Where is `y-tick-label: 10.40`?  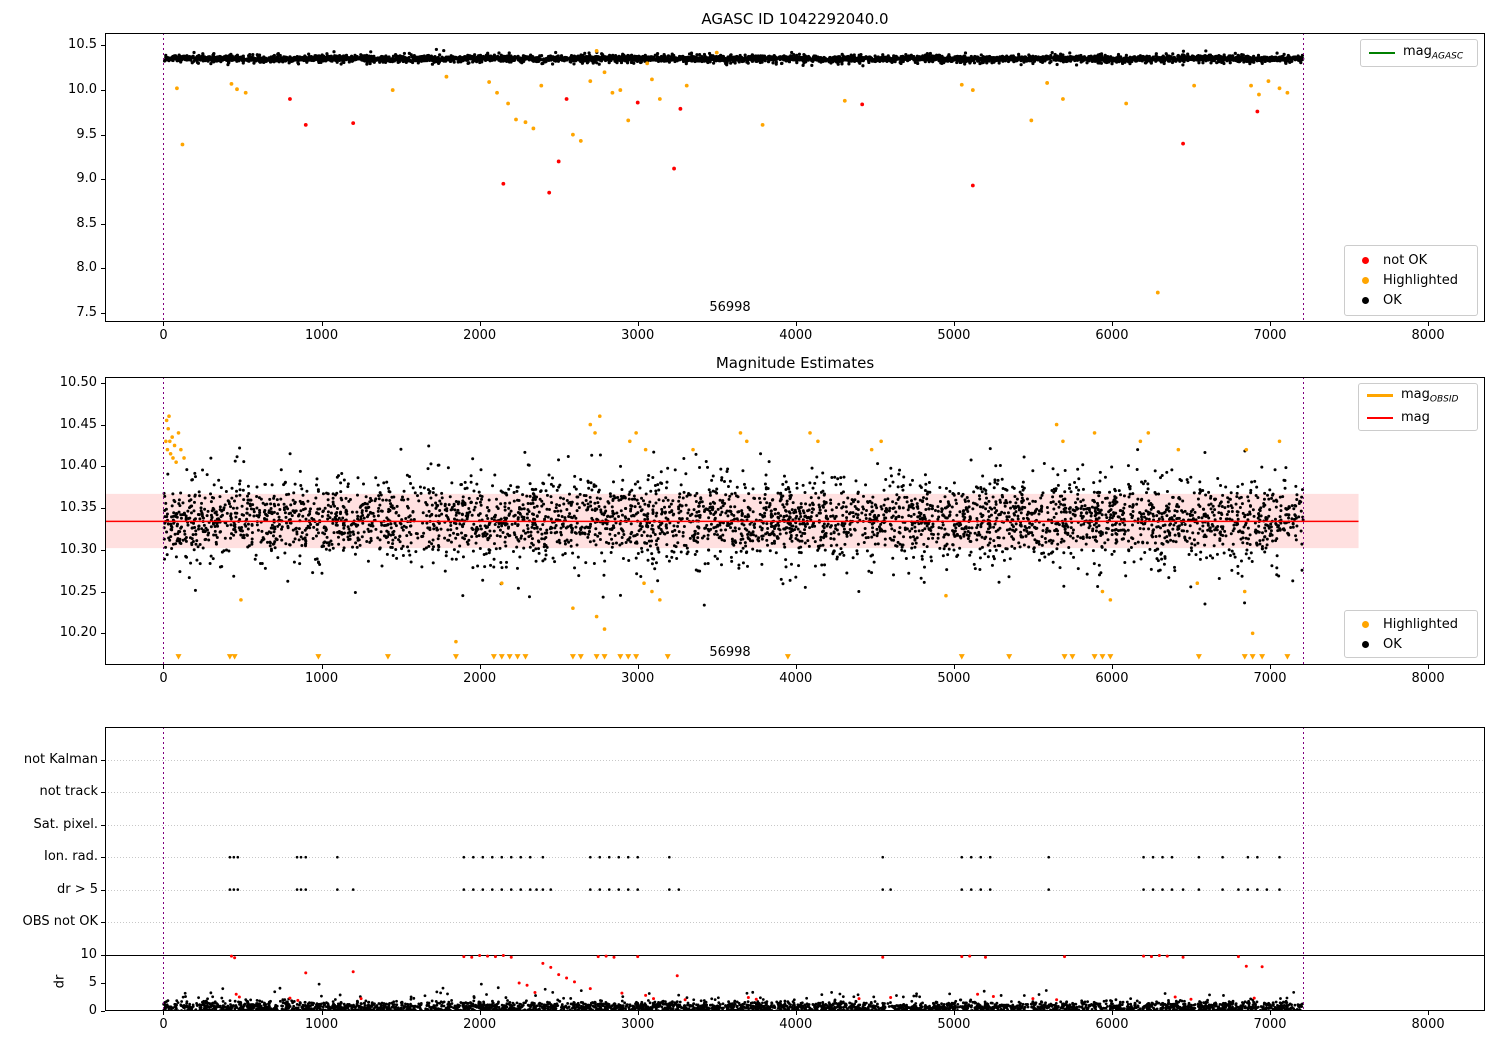 y-tick-label: 10.40 is located at coordinates (78, 466).